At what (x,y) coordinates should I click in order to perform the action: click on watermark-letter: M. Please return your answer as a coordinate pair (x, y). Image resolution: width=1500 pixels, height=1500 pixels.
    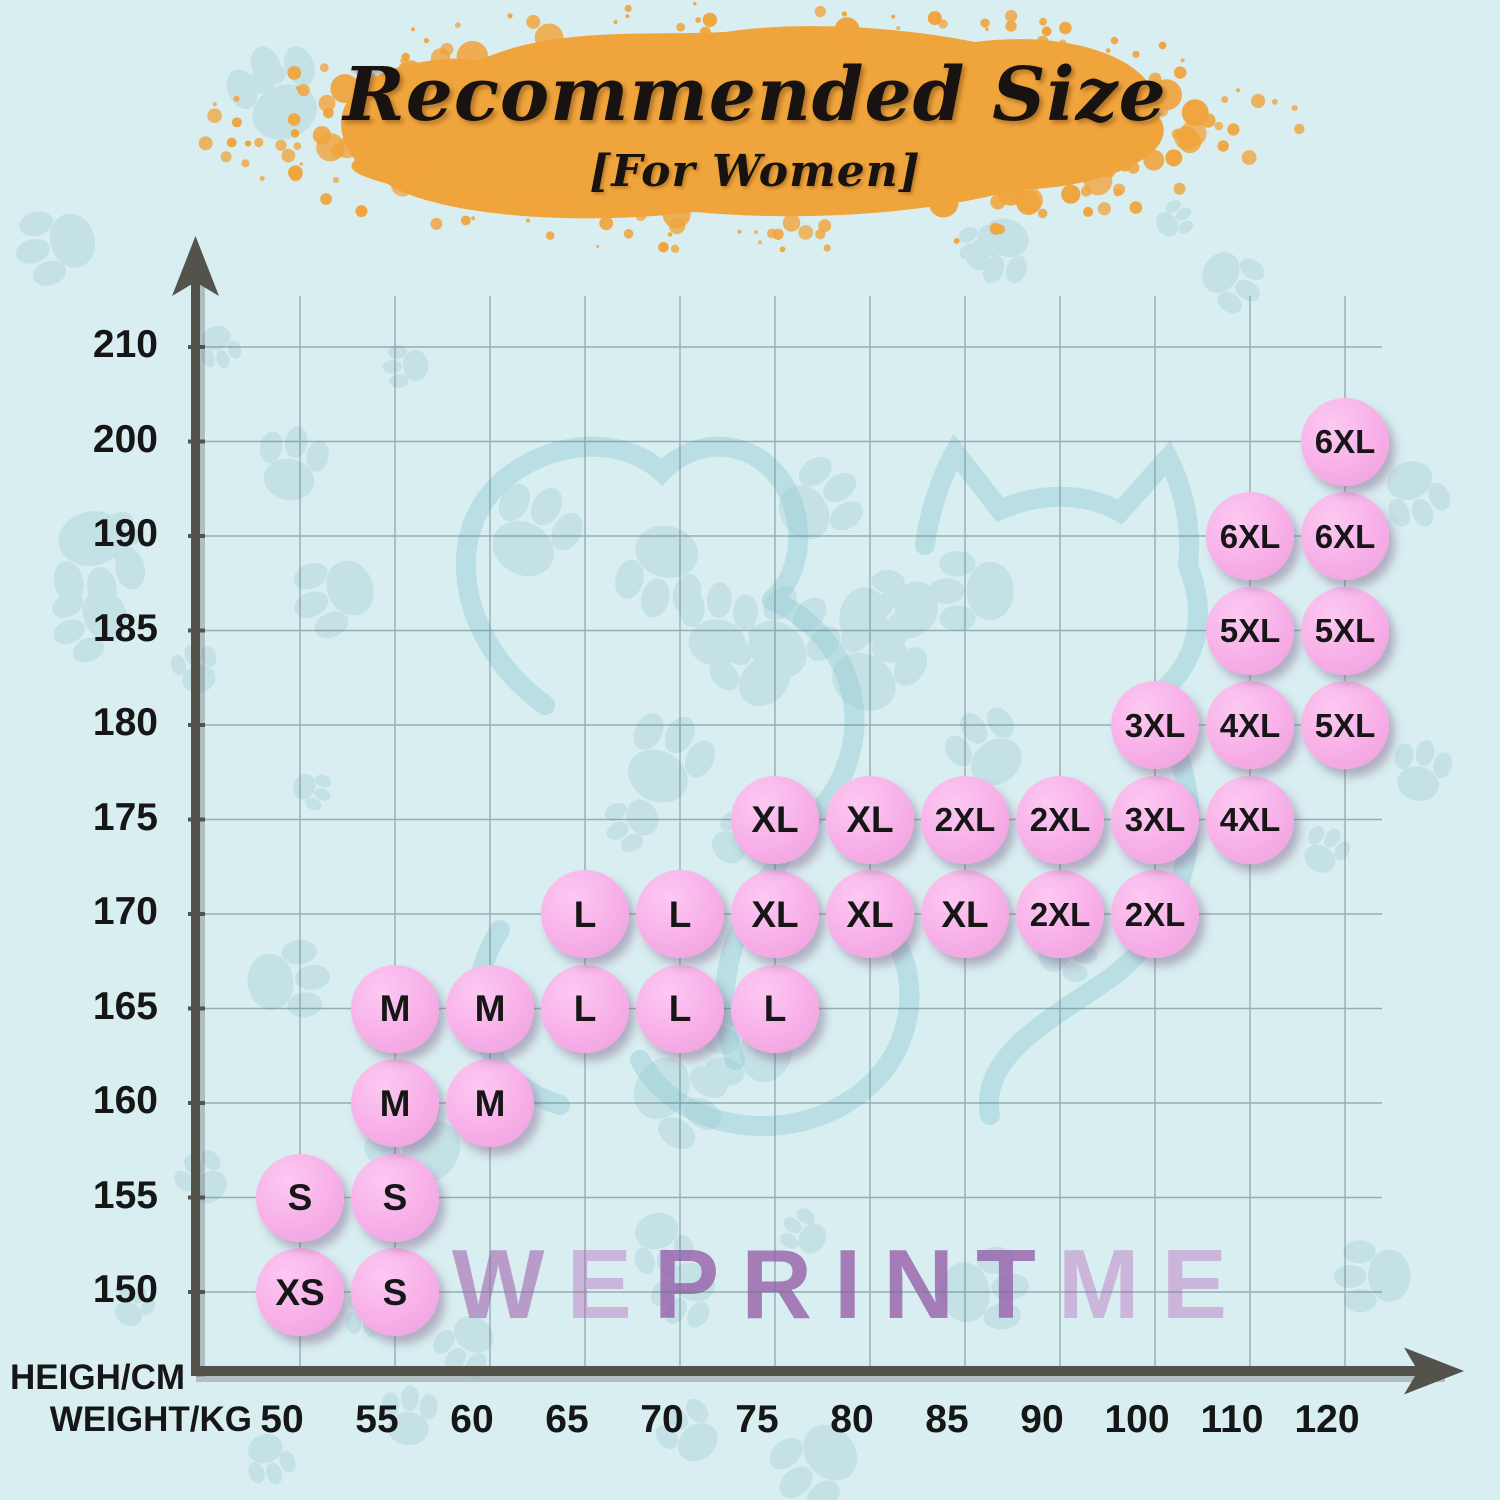
    Looking at the image, I should click on (1109, 1284).